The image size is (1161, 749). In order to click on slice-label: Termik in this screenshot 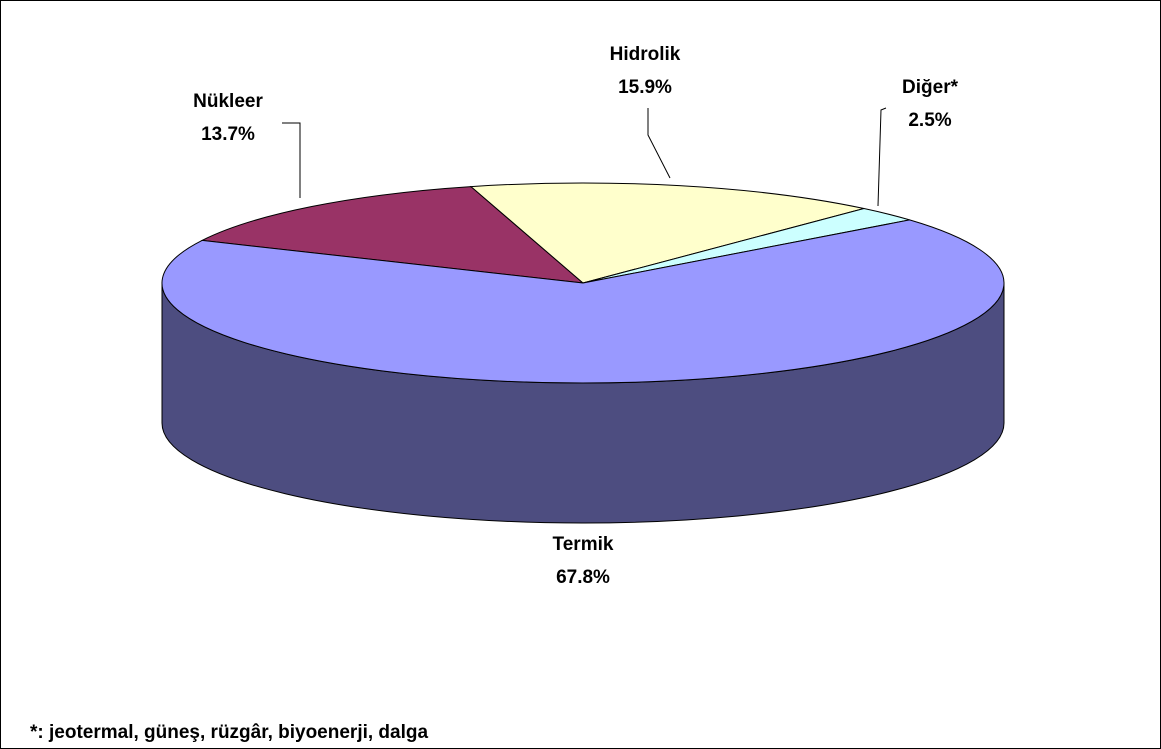, I will do `click(583, 544)`.